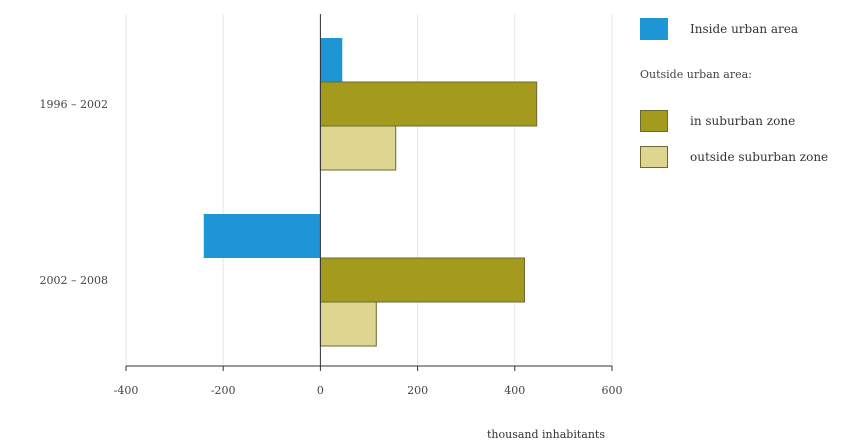 The image size is (863, 444). I want to click on legend-item-outside-suburban: outside suburban zone, so click(734, 157).